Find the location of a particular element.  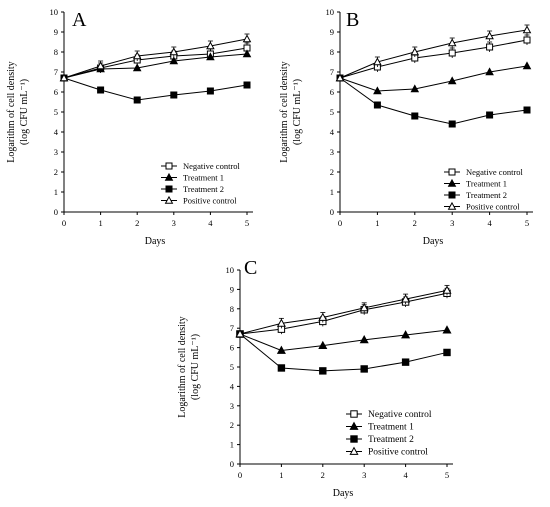

y-tick-label: 4 is located at coordinates (232, 386).